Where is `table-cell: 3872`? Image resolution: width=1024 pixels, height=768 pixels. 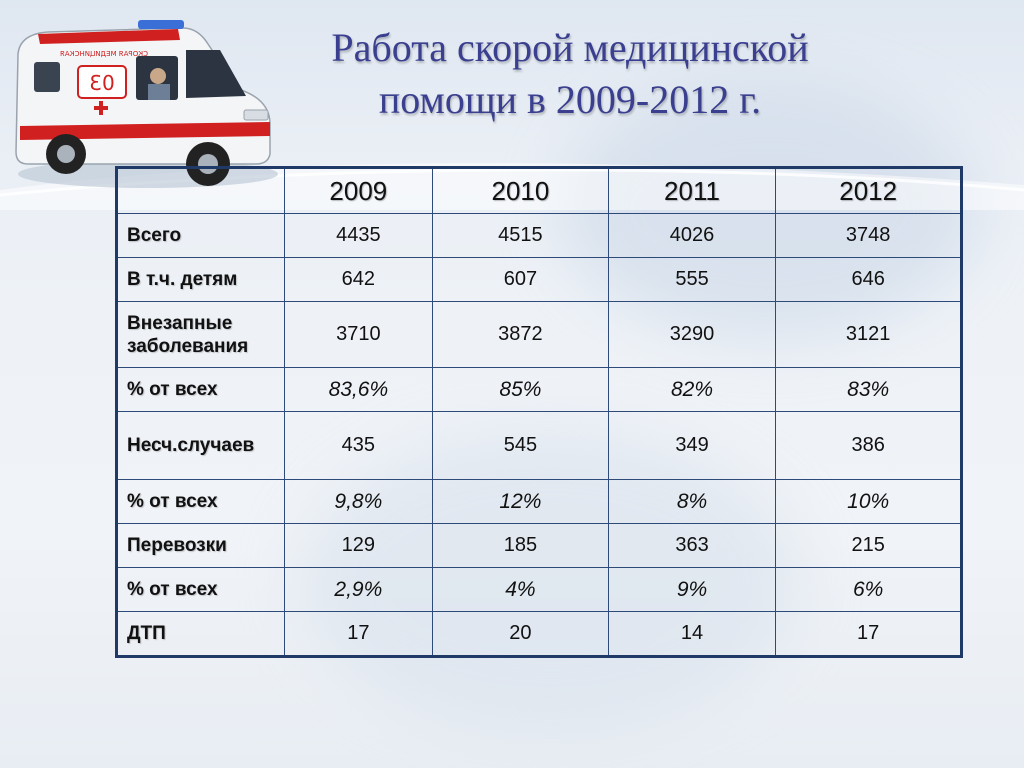 table-cell: 3872 is located at coordinates (520, 334).